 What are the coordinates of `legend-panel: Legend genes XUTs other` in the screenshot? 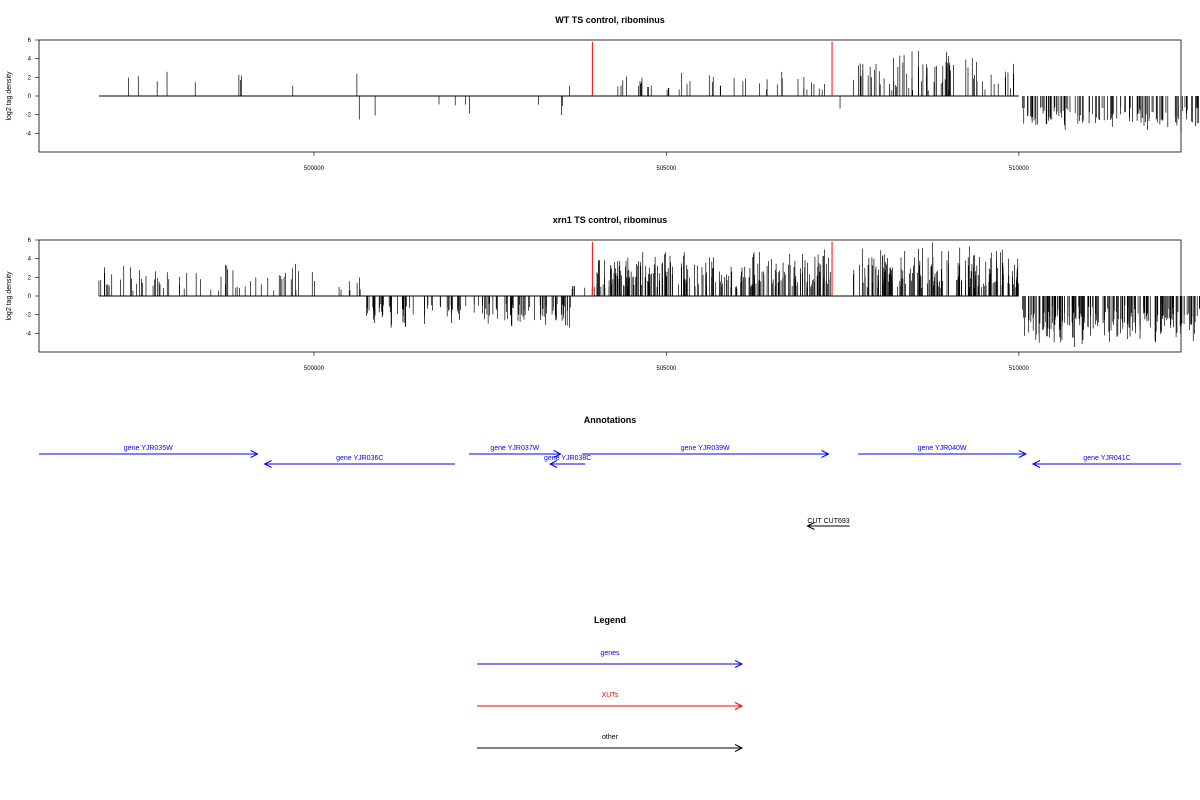 It's located at (610, 683).